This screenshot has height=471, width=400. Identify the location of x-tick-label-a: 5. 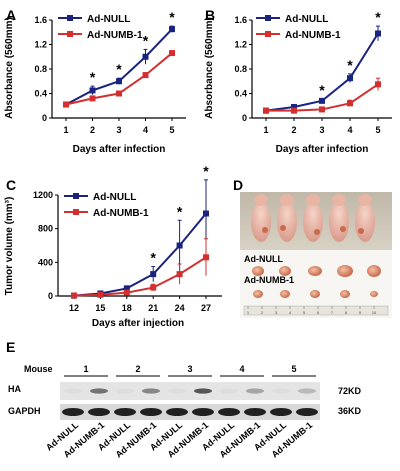
(171, 130).